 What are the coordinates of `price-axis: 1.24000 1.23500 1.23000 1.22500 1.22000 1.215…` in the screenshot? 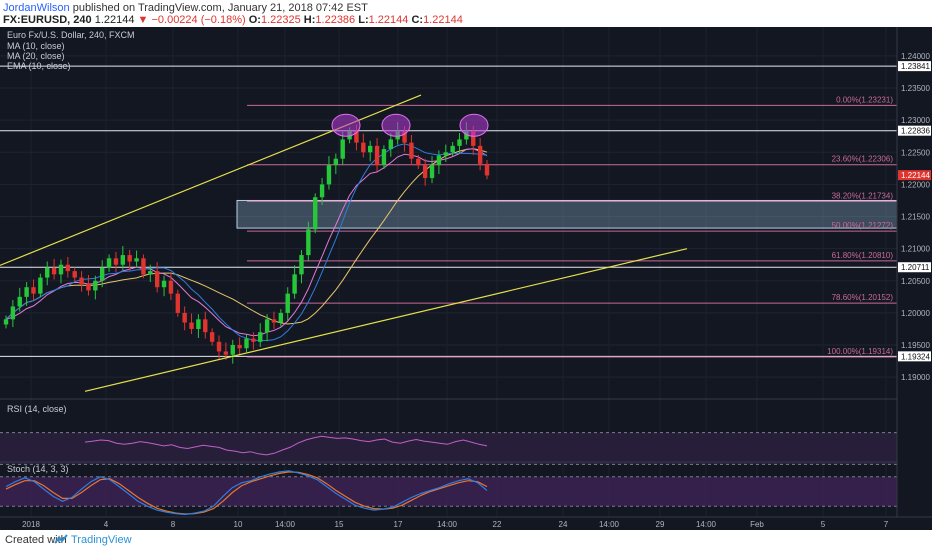 It's located at (914, 278).